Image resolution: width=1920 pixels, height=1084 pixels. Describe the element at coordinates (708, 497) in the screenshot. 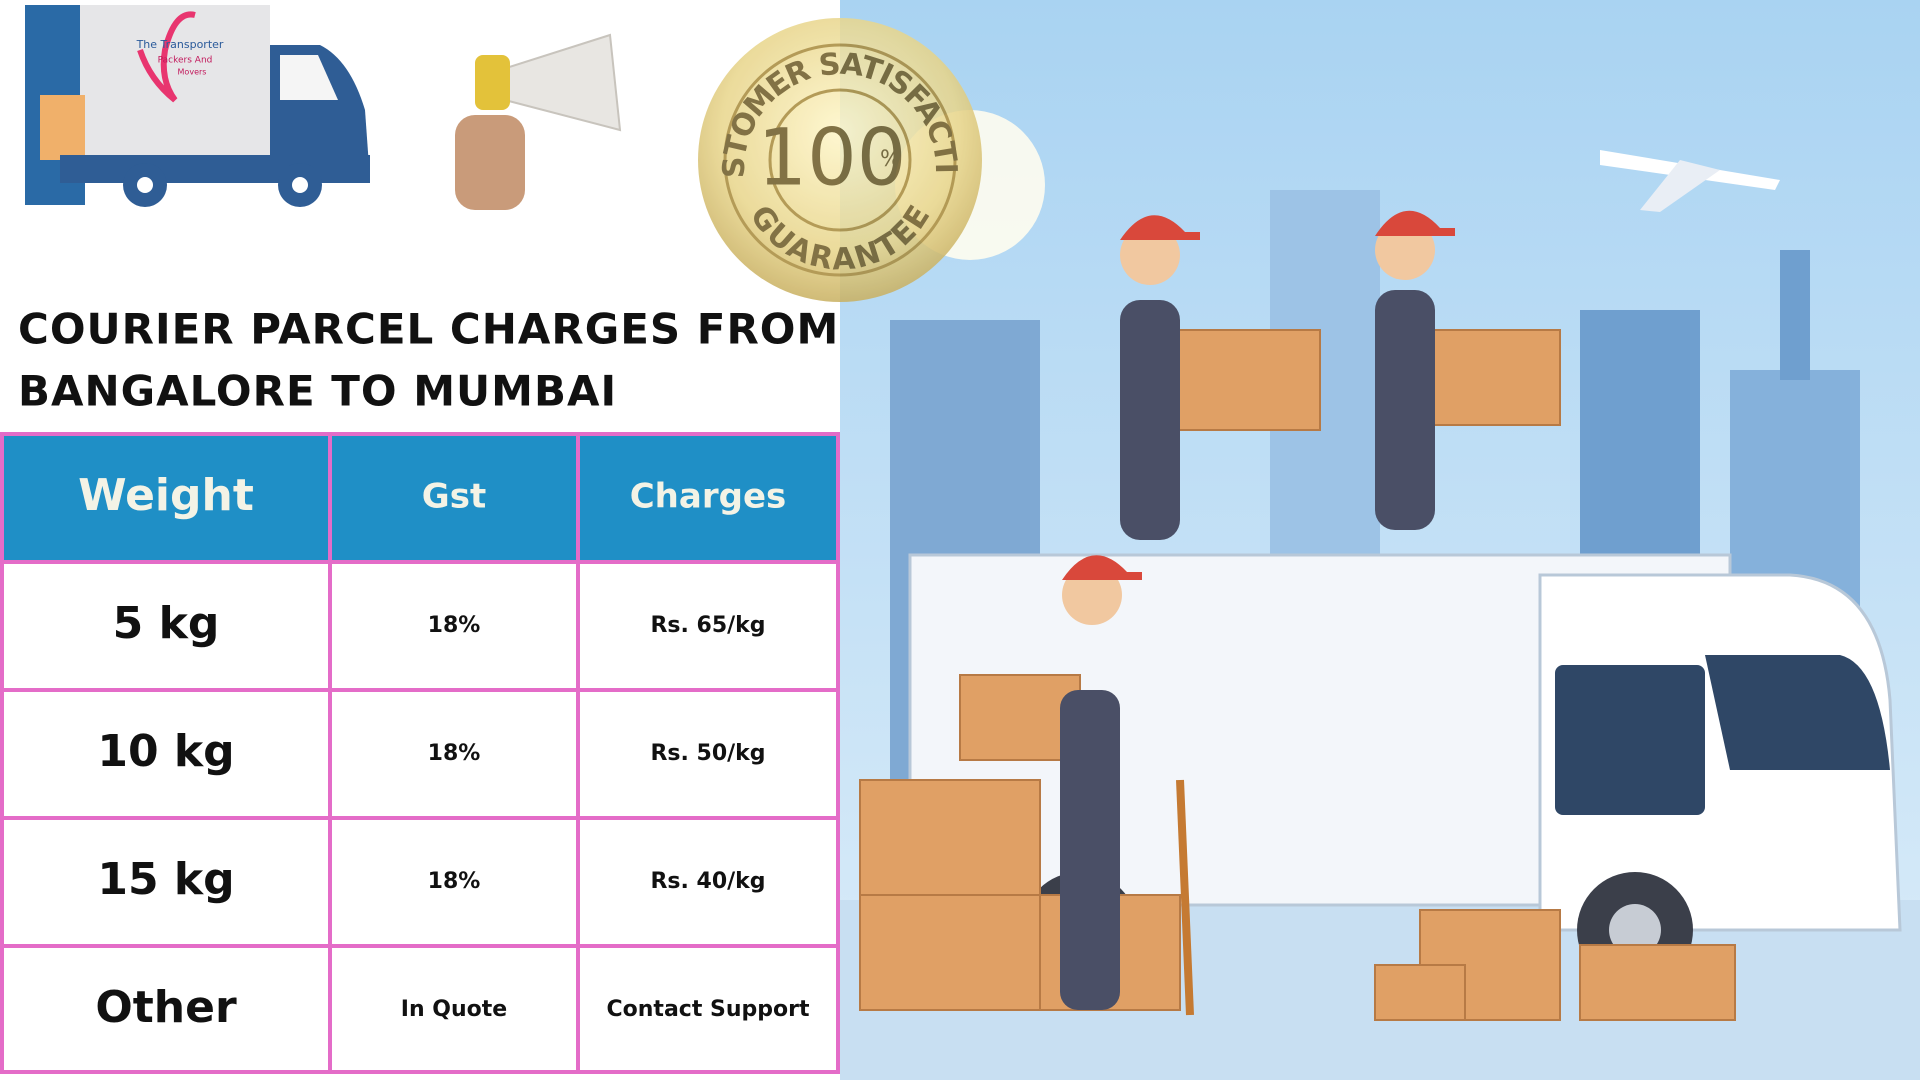

I see `column-header: Charges` at that location.